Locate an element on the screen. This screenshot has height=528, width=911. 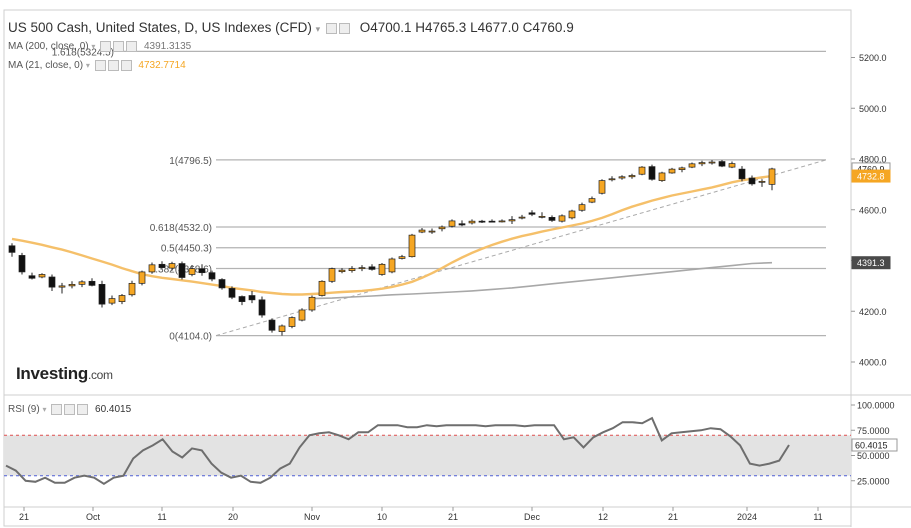
time-tick-label: 10 is located at coordinates (382, 517).